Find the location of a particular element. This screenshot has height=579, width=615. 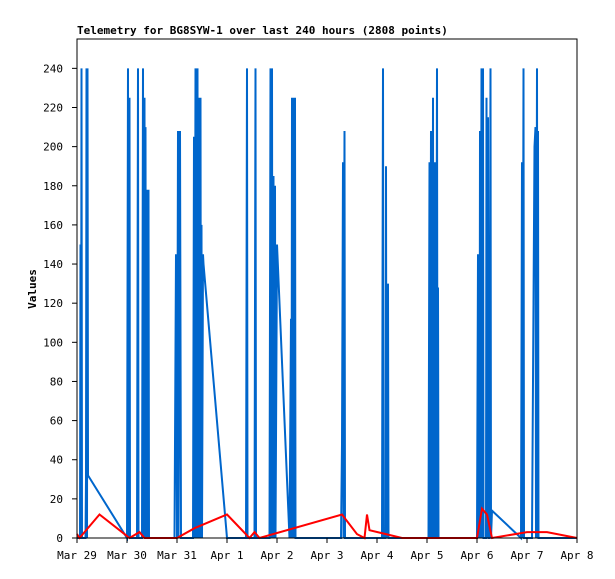

y-tick-label: 100 is located at coordinates (53, 342).